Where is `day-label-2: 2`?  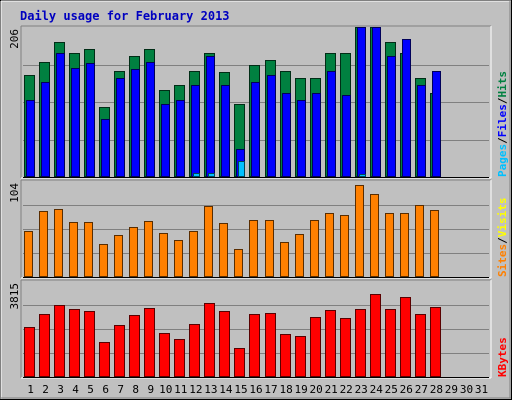 day-label-2: 2 is located at coordinates (45, 389).